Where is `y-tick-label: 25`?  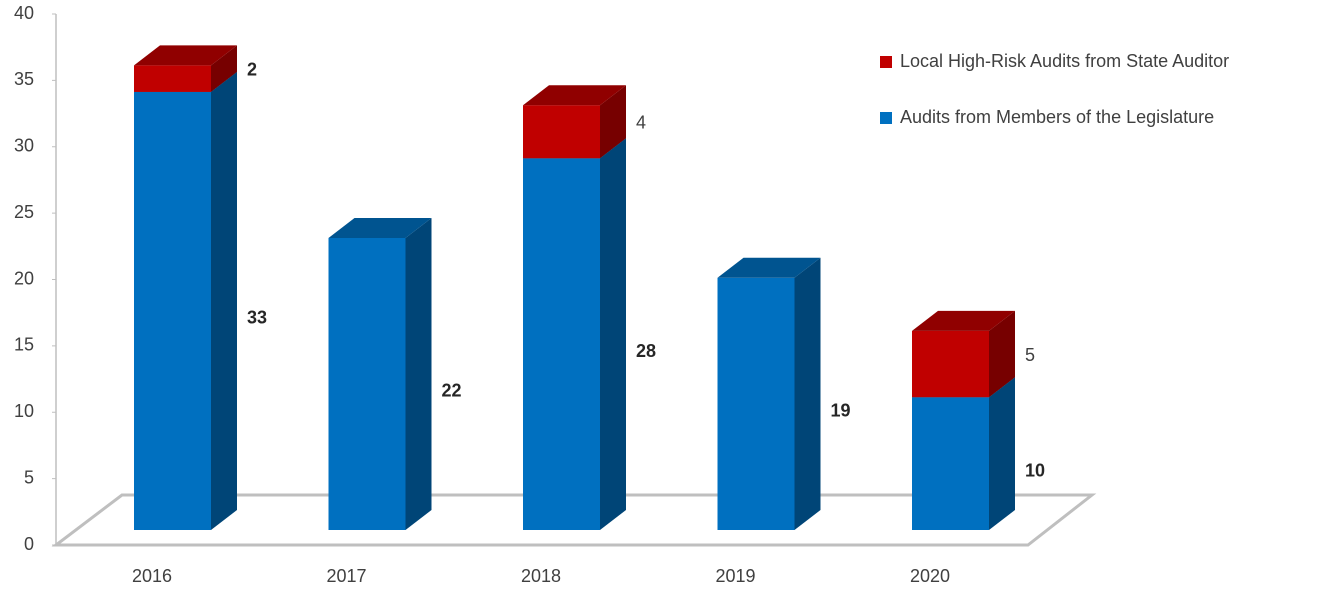 y-tick-label: 25 is located at coordinates (24, 212).